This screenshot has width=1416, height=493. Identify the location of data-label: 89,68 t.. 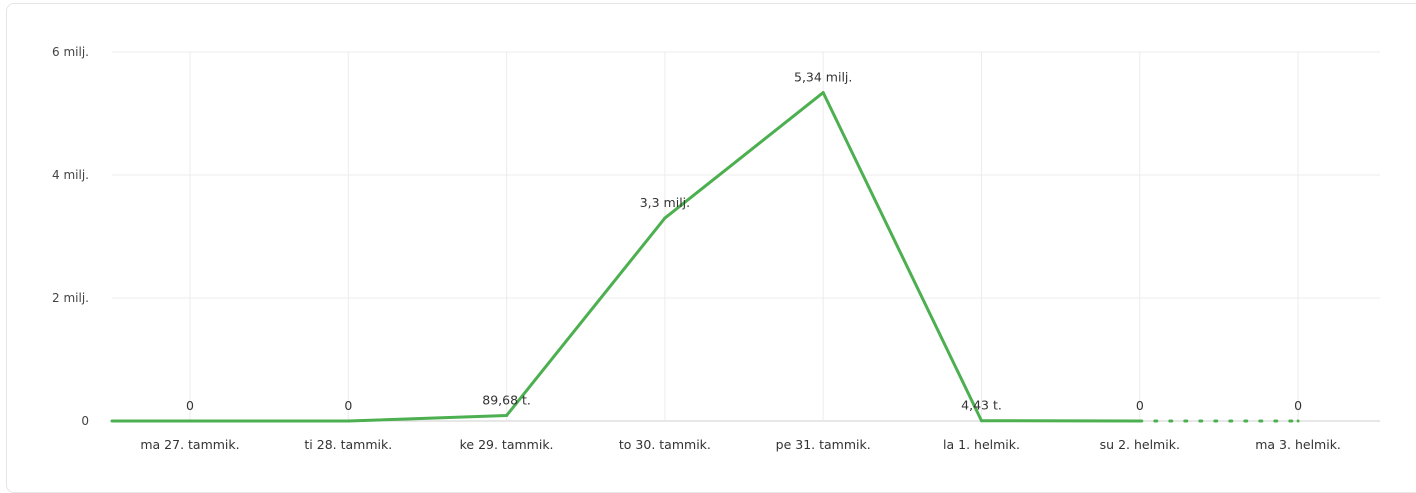
(506, 399).